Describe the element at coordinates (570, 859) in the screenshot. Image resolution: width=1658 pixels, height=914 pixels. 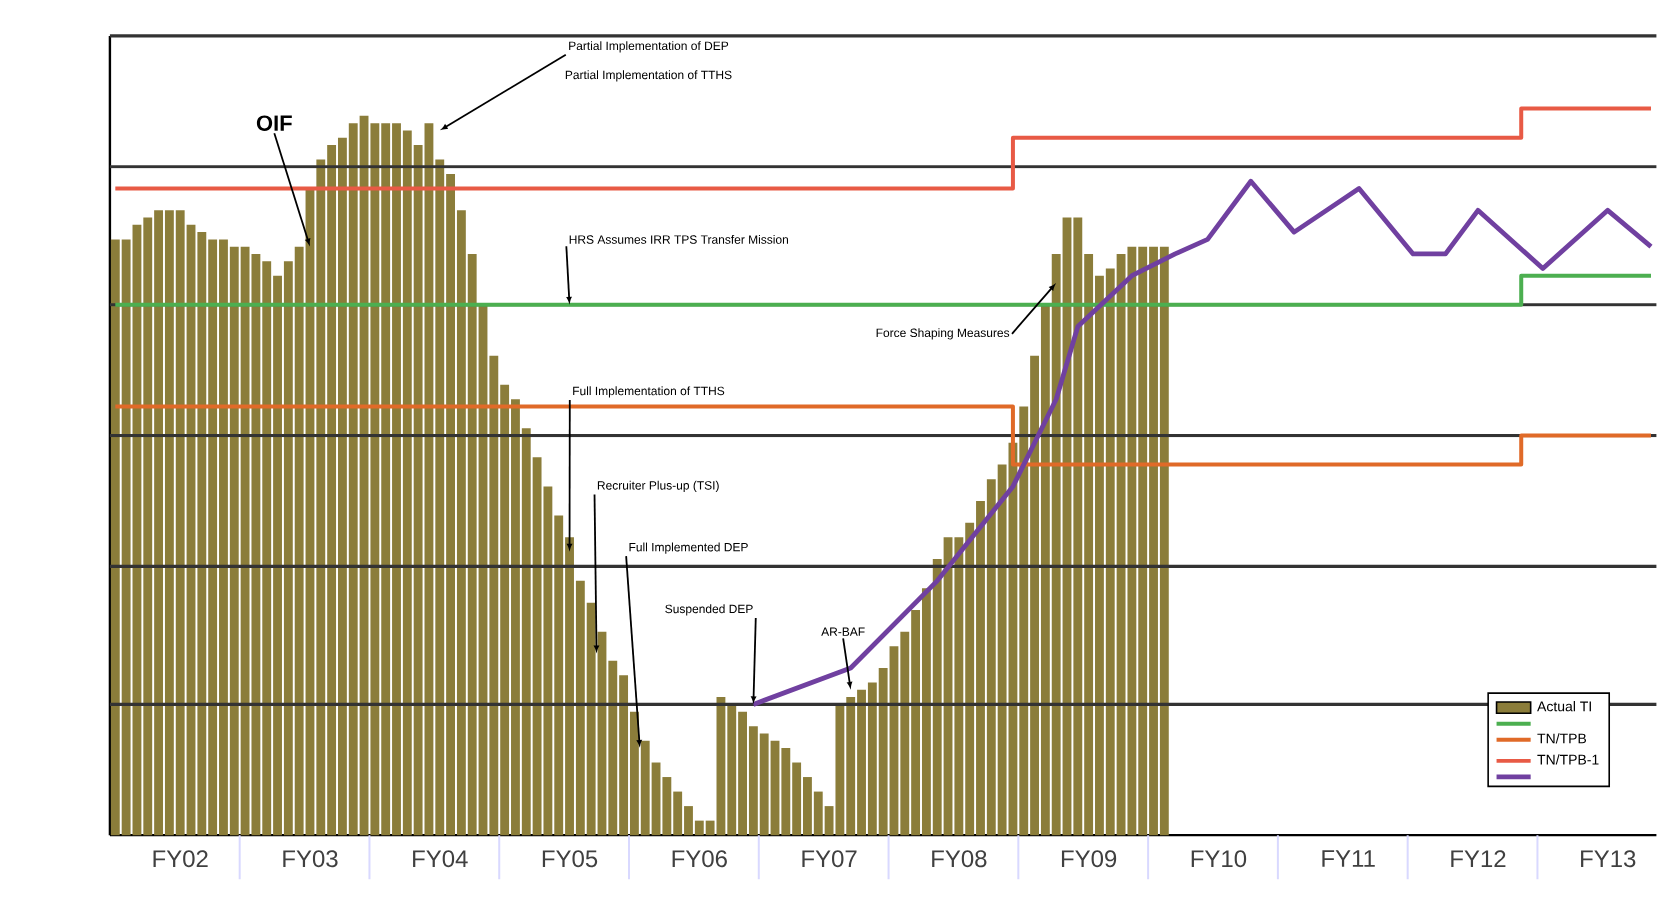
I see `x-tick-label: FY05` at that location.